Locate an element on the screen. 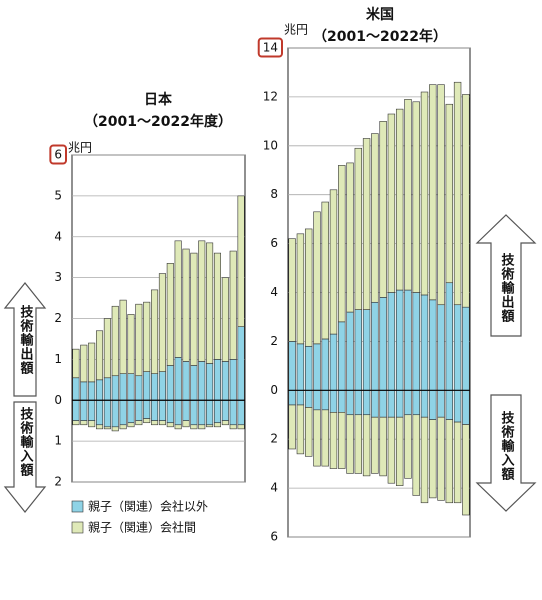  unit-label: 兆円 is located at coordinates (80, 148).